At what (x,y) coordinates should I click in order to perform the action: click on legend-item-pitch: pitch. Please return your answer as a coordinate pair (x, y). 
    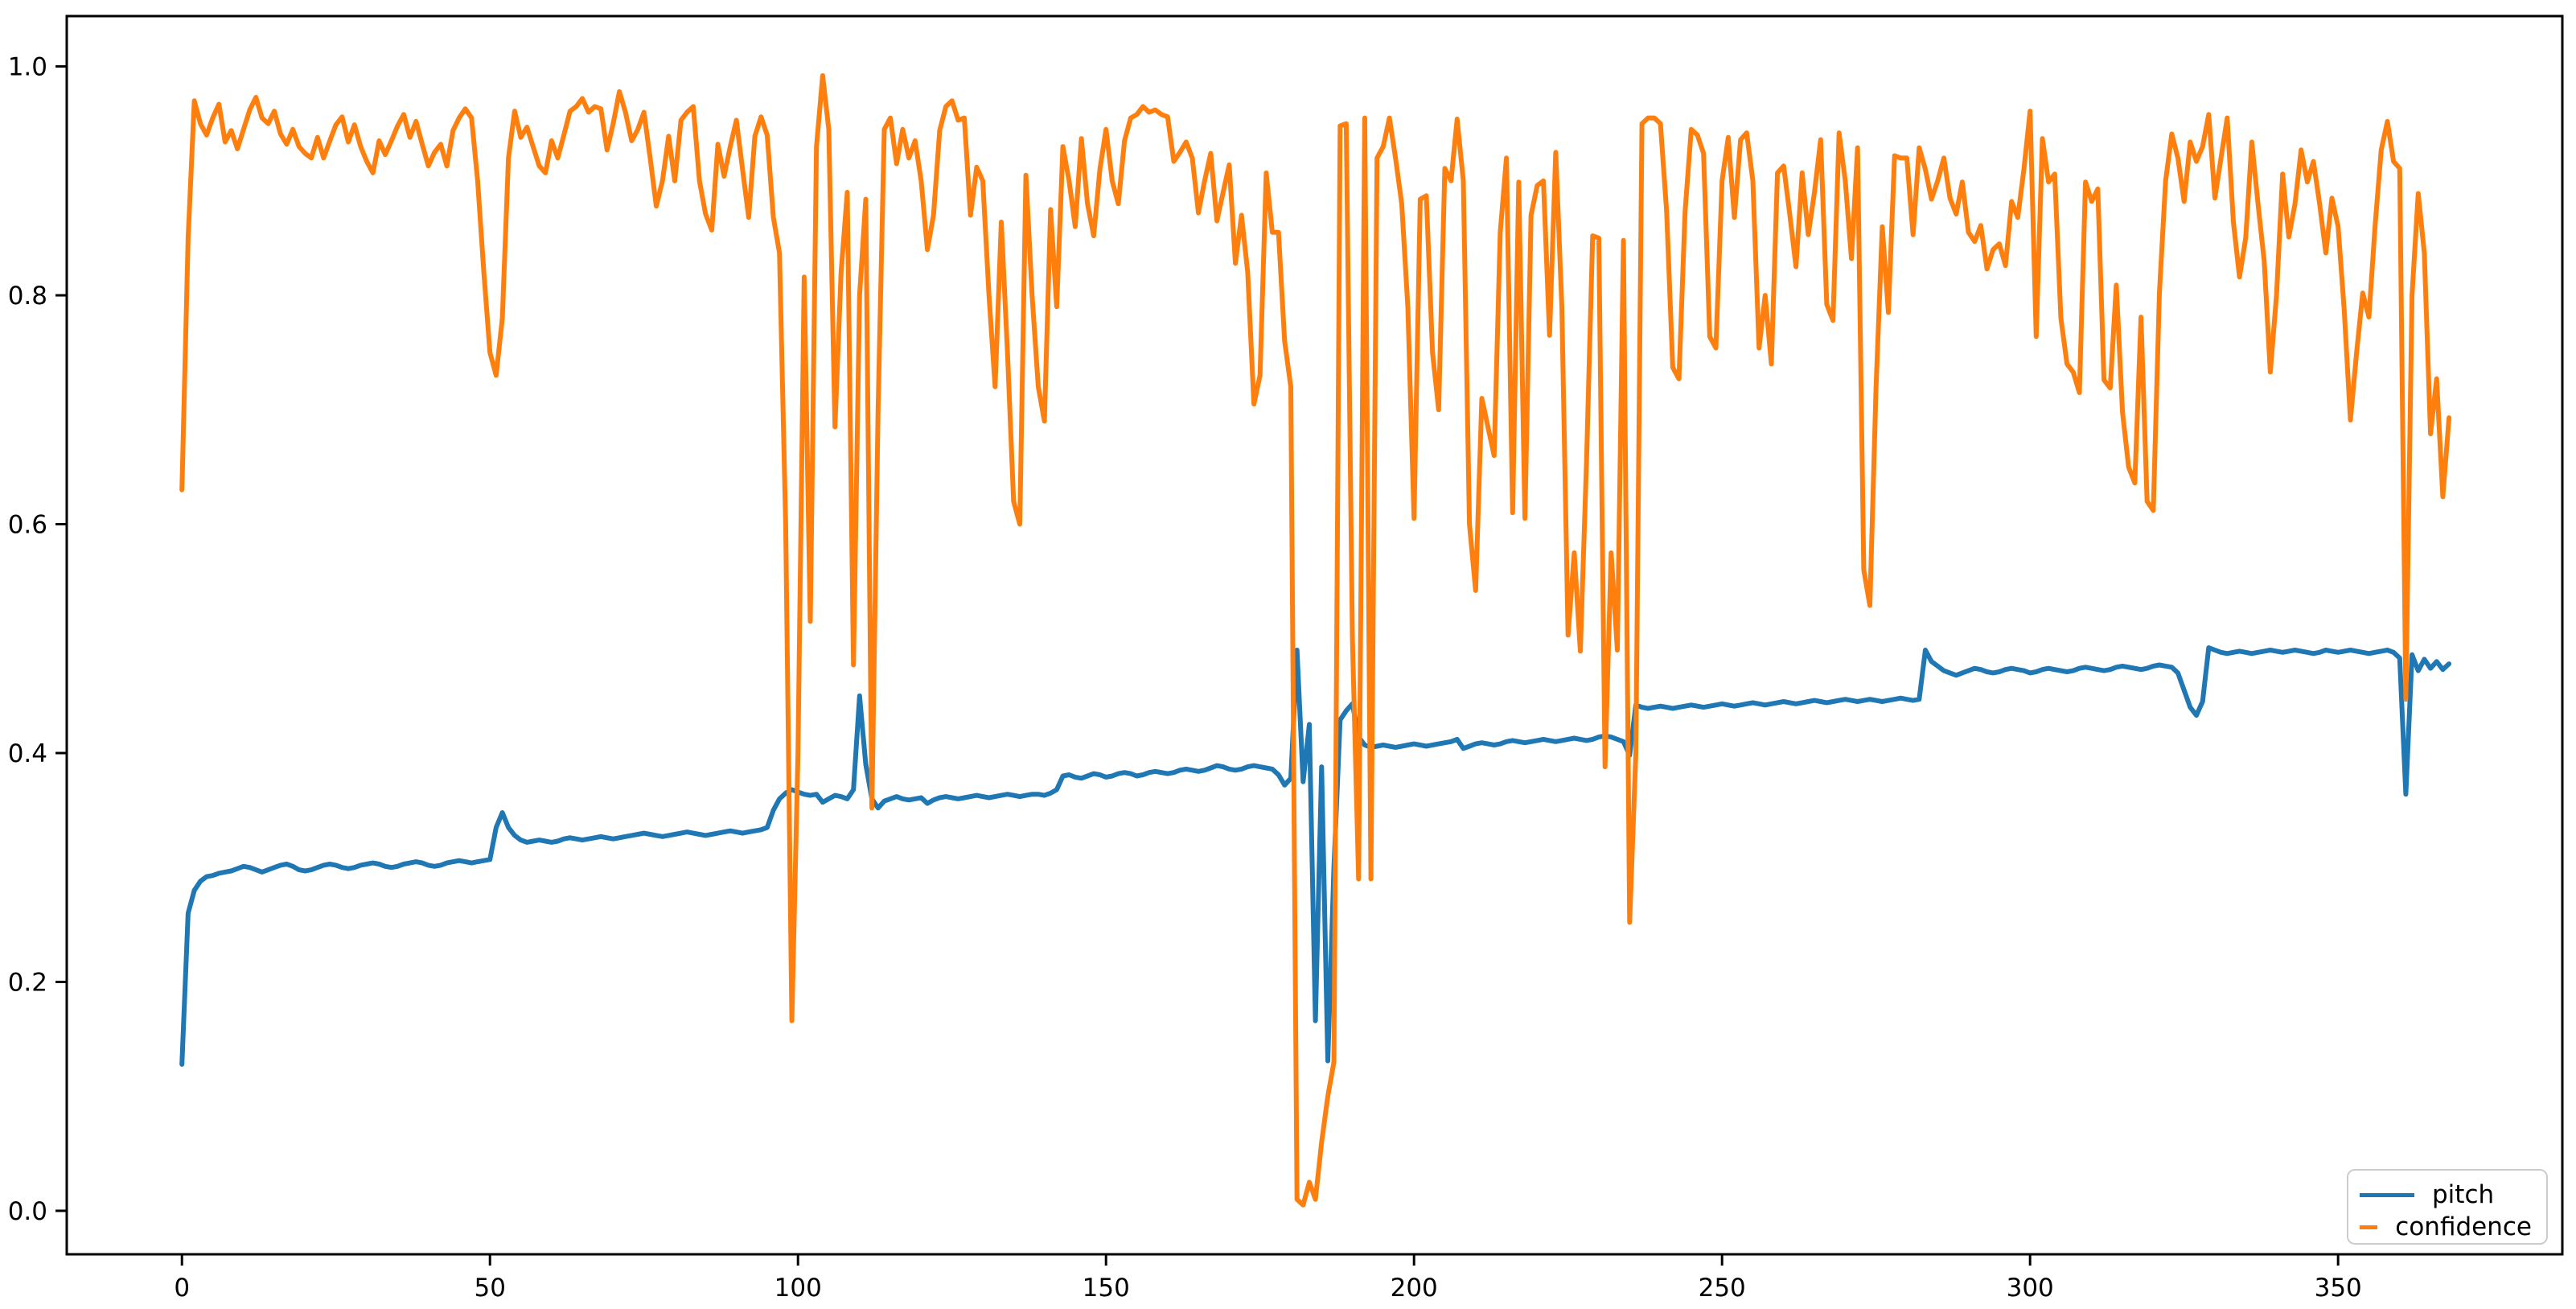
    Looking at the image, I should click on (2446, 1195).